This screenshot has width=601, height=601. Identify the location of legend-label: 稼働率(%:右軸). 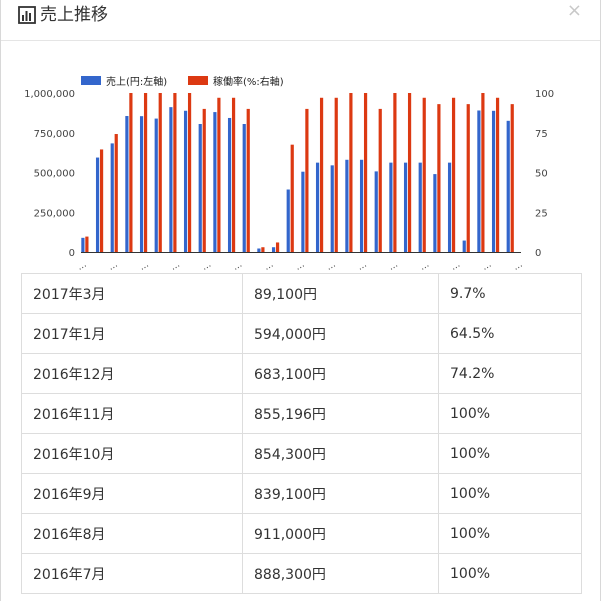
(248, 81).